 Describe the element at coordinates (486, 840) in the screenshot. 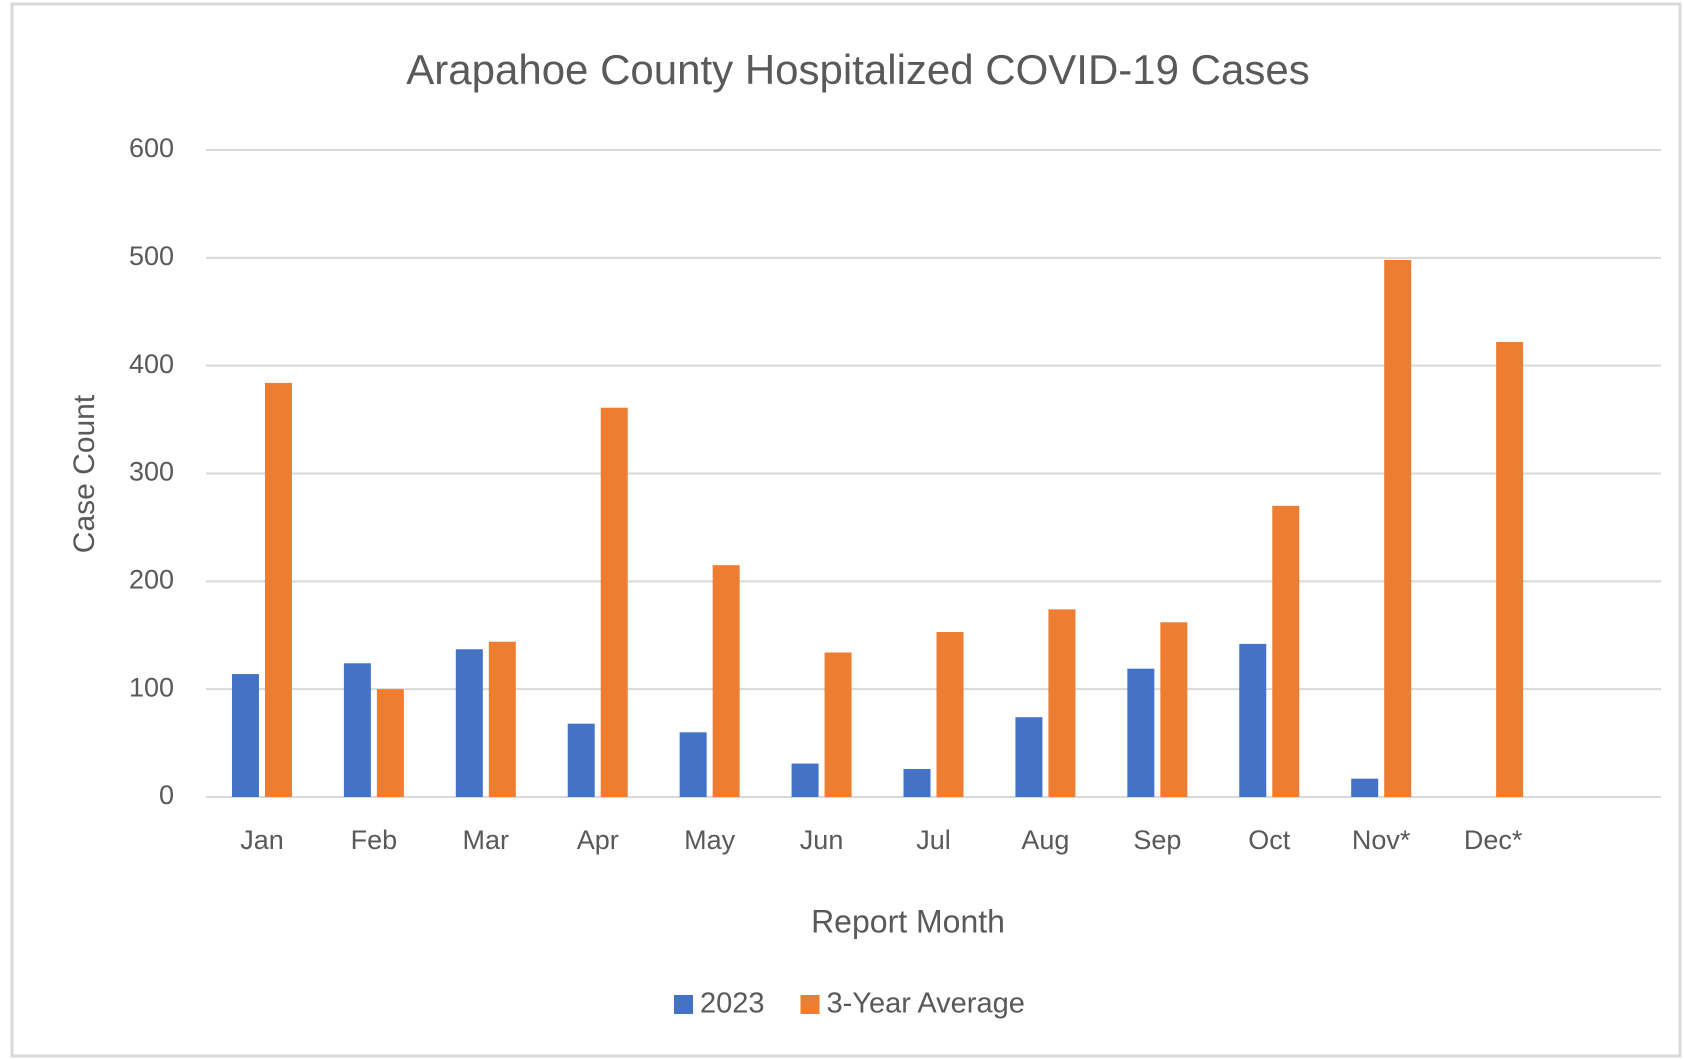

I see `x-tick-label: Mar` at that location.